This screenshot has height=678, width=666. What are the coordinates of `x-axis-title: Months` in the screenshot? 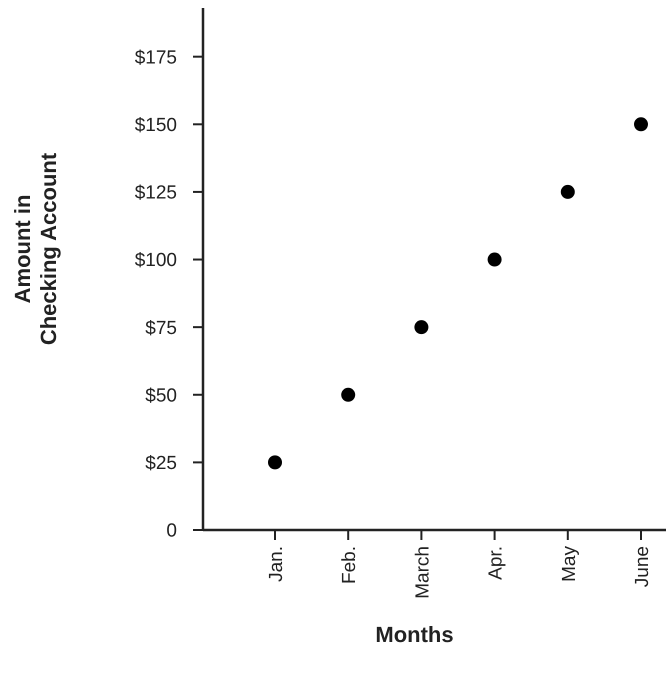 It's located at (414, 634).